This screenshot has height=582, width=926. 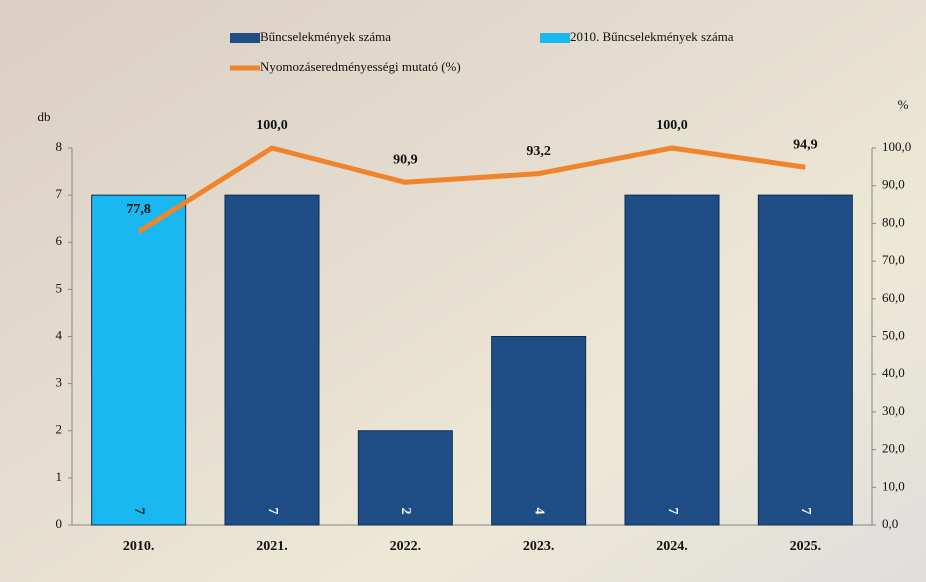 What do you see at coordinates (893, 372) in the screenshot?
I see `y2-tick-label: 40,0` at bounding box center [893, 372].